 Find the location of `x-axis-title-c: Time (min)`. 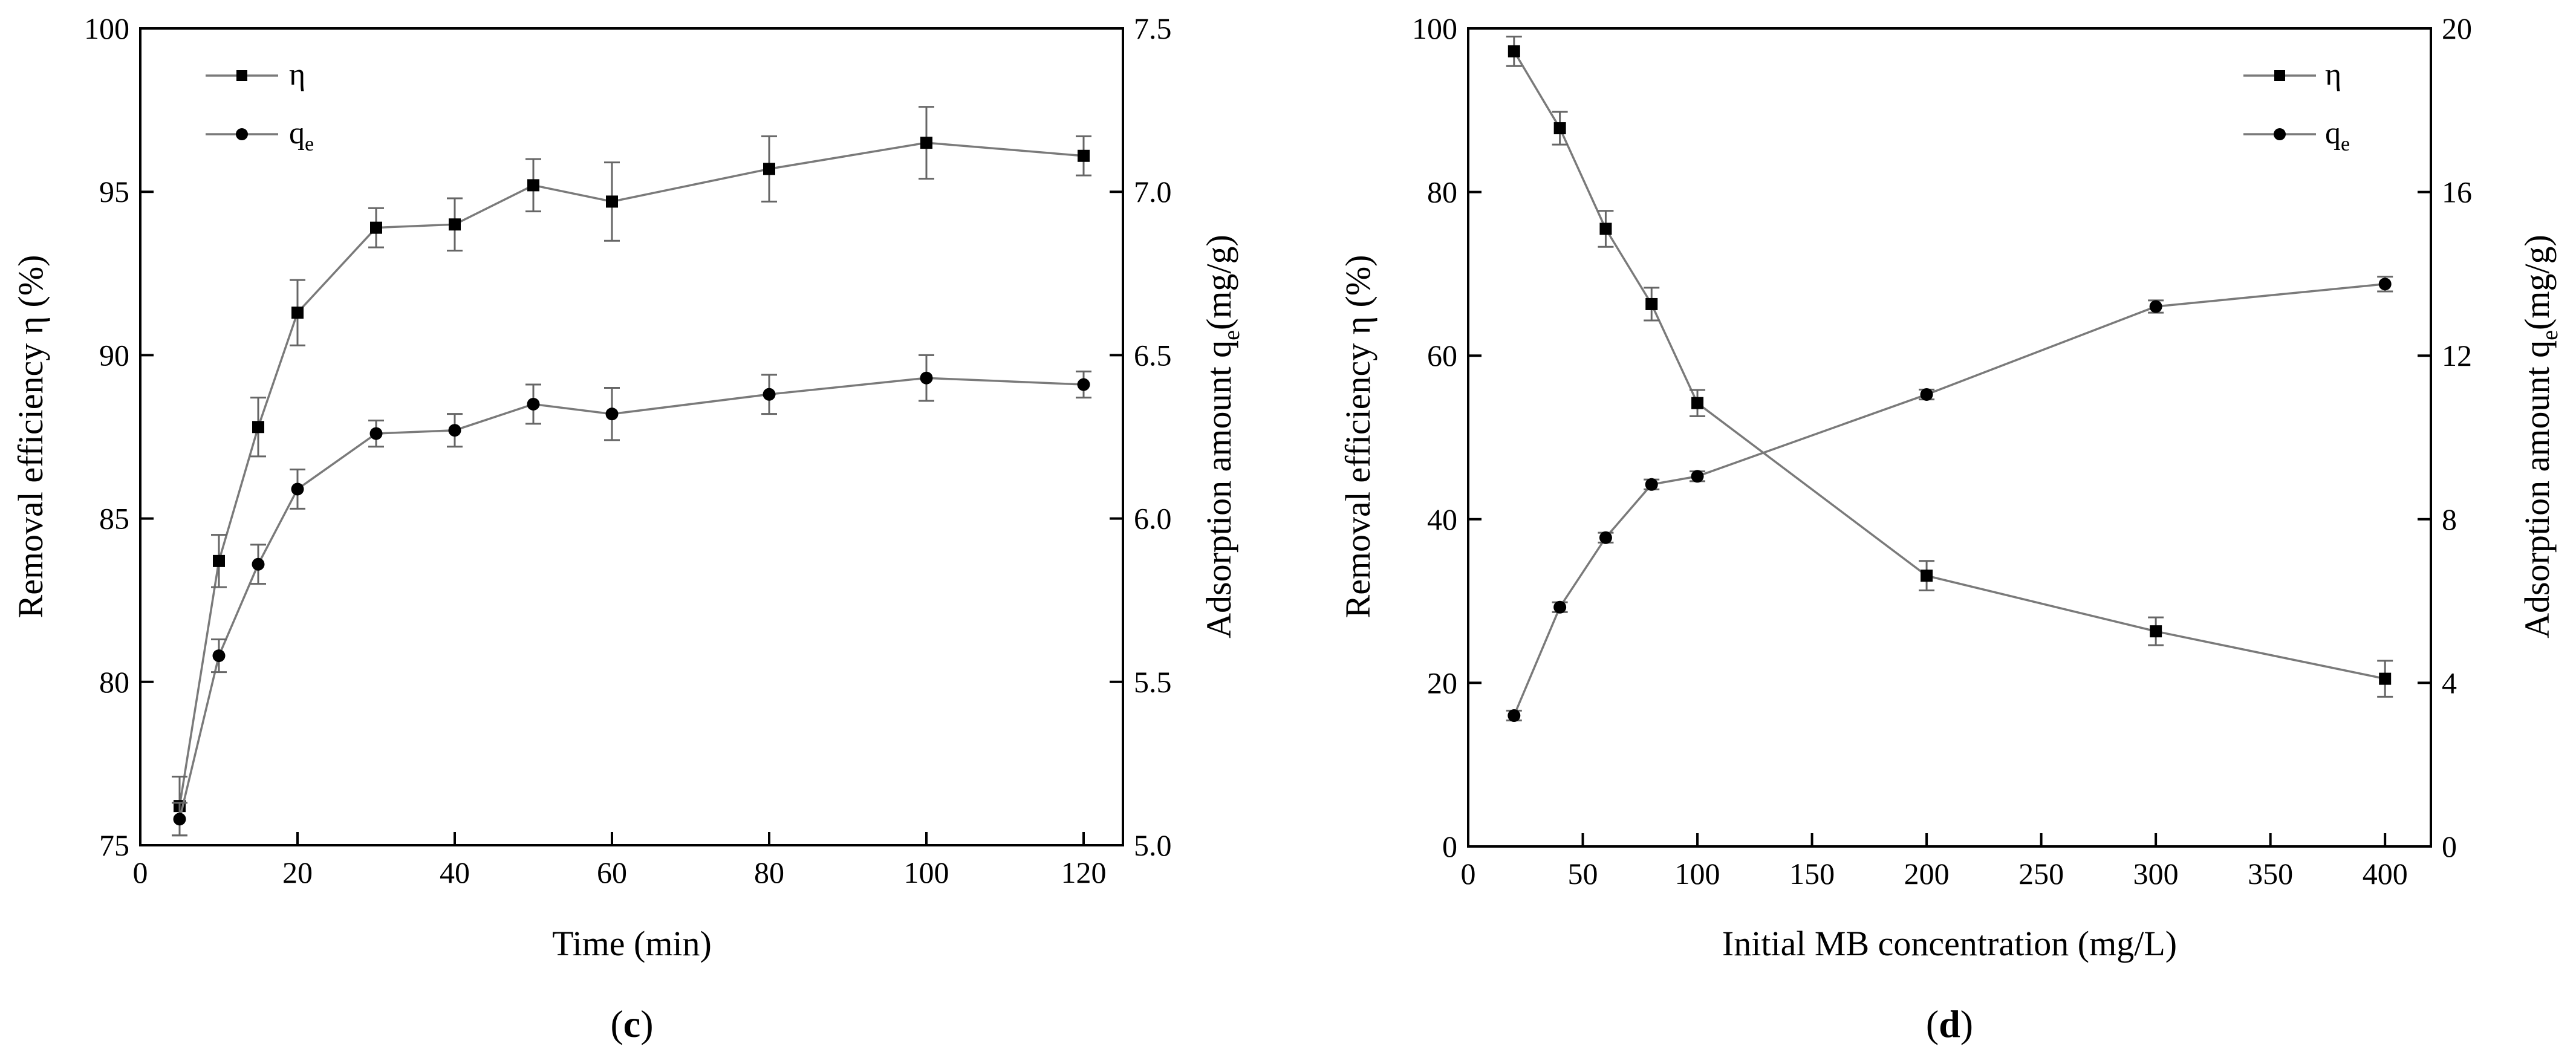

x-axis-title-c: Time (min) is located at coordinates (632, 943).